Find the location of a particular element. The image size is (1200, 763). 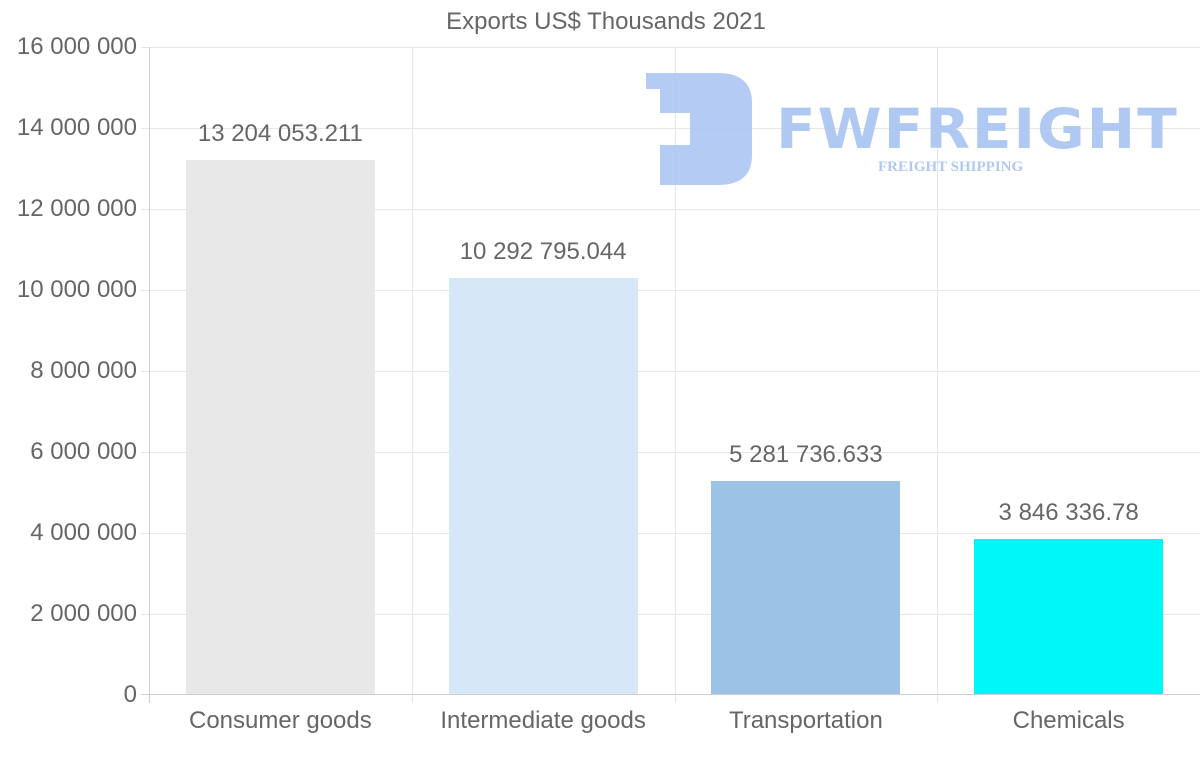

x-tick-label: Chemicals is located at coordinates (1068, 720).